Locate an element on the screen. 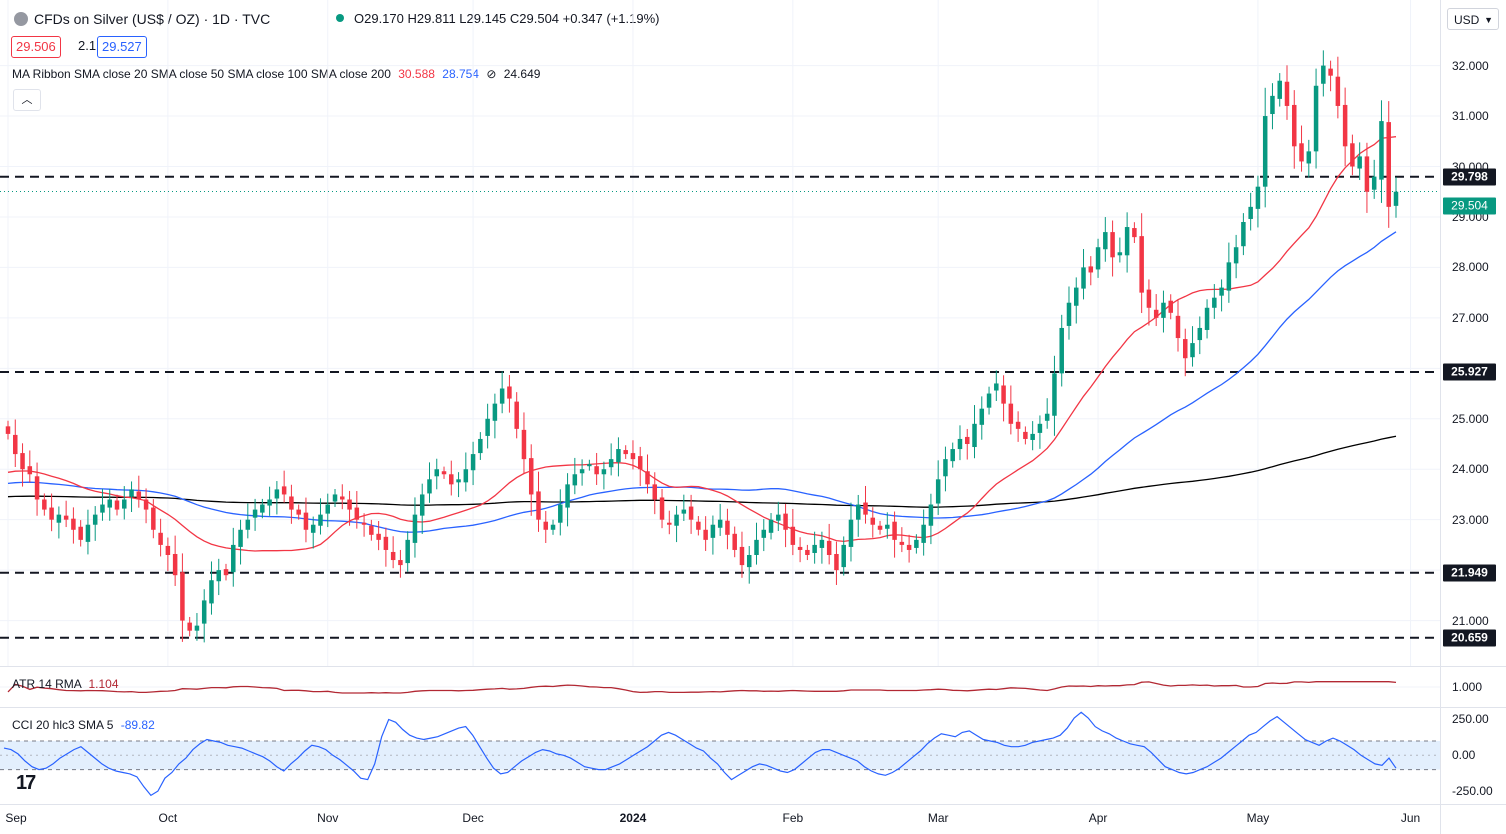 Image resolution: width=1506 pixels, height=834 pixels. silver-symbol-icon is located at coordinates (21, 19).